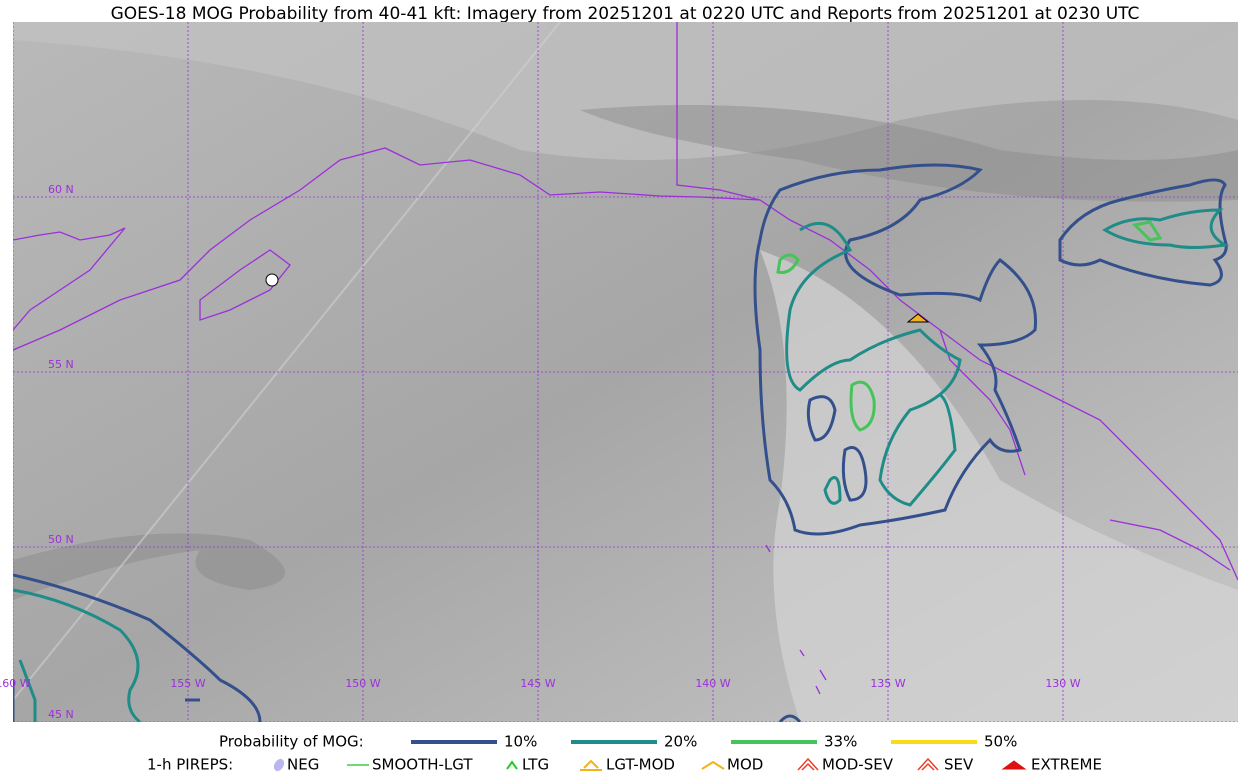 The height and width of the screenshot is (782, 1250). What do you see at coordinates (597, 298) in the screenshot?
I see `pirep-reports` at bounding box center [597, 298].